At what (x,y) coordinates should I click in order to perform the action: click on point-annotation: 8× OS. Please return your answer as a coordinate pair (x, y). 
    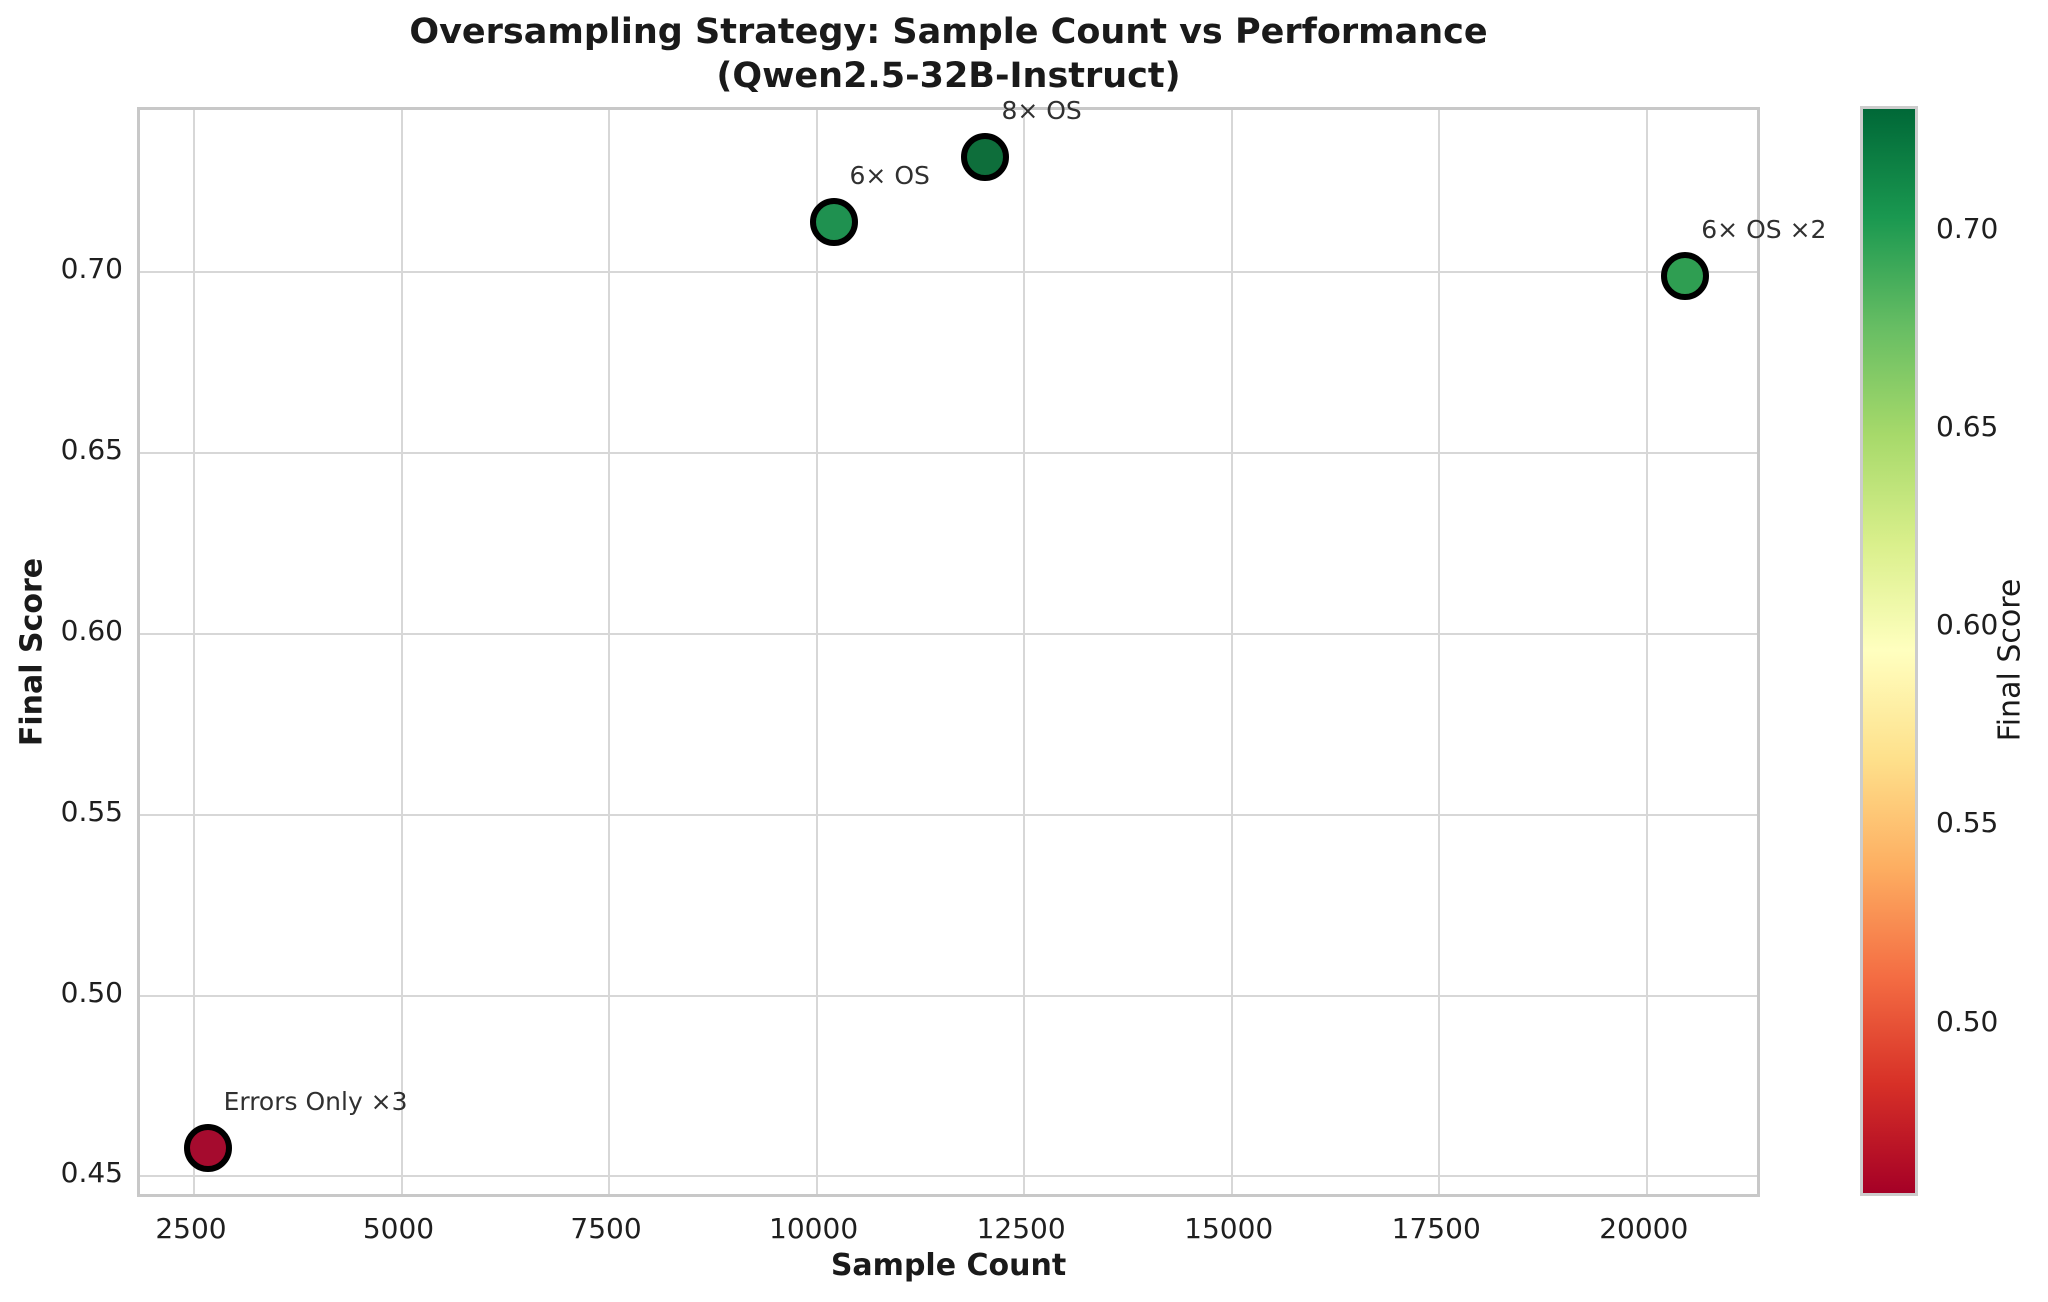
    Looking at the image, I should click on (1041, 110).